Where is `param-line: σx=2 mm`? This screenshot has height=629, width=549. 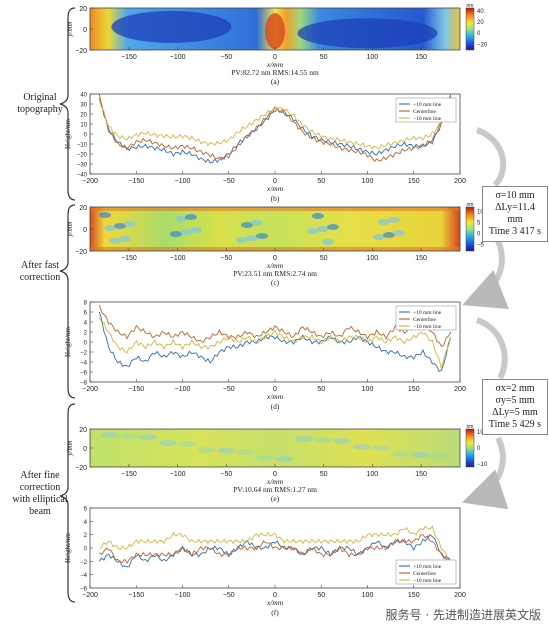
param-line: σx=2 mm is located at coordinates (515, 388).